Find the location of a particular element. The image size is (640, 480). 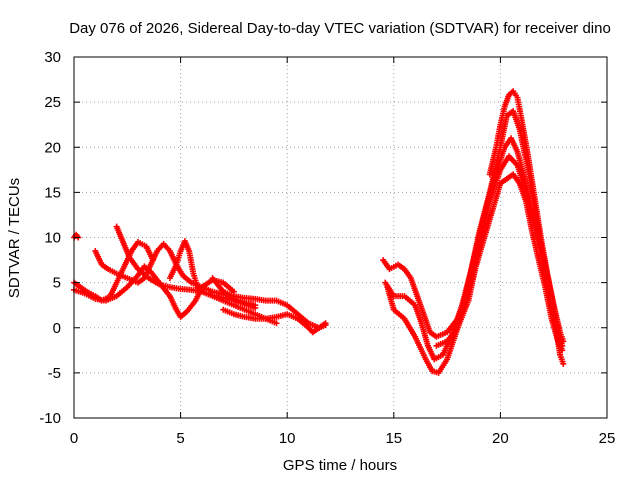

y-tick-label: -10 is located at coordinates (50, 418).